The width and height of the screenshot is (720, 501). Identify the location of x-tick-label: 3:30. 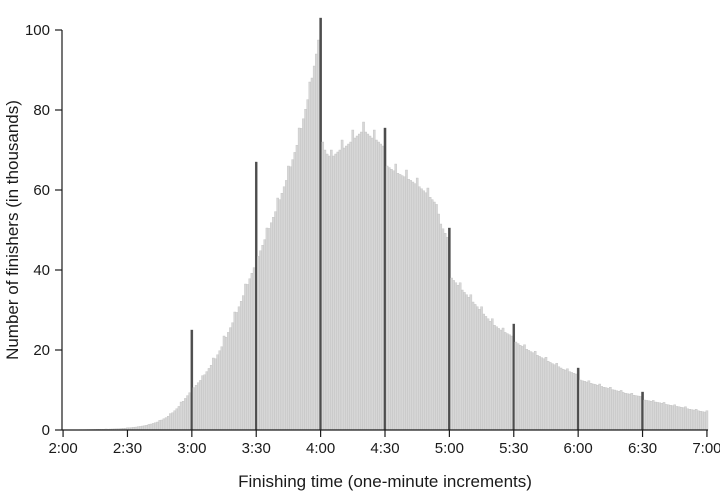
(256, 448).